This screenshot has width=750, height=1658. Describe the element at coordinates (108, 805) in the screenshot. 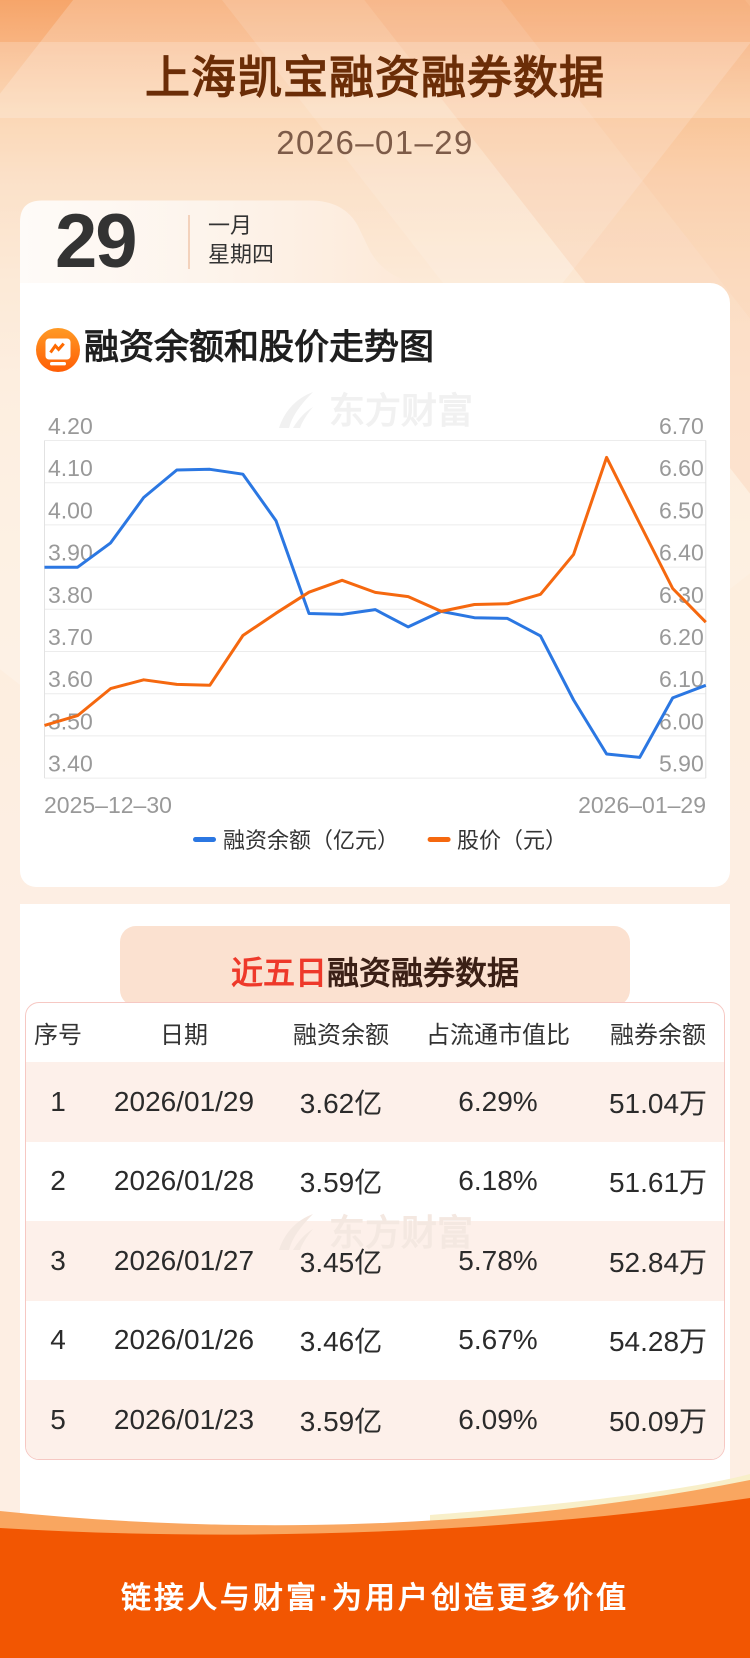

I see `svg-text: 2025–12–30` at that location.